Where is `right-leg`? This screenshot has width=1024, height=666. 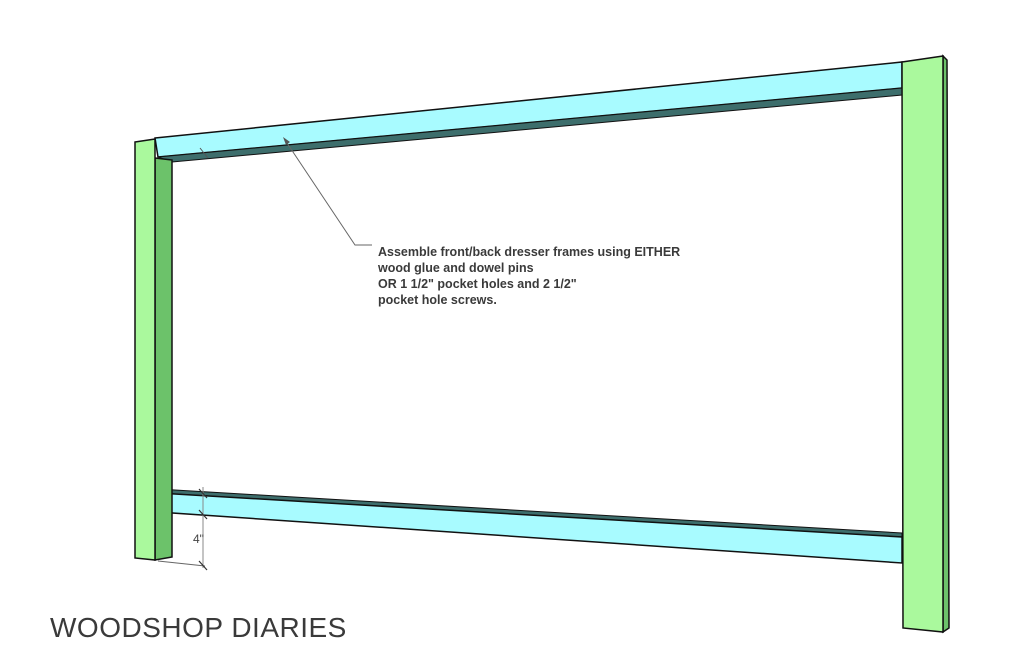 right-leg is located at coordinates (925, 344).